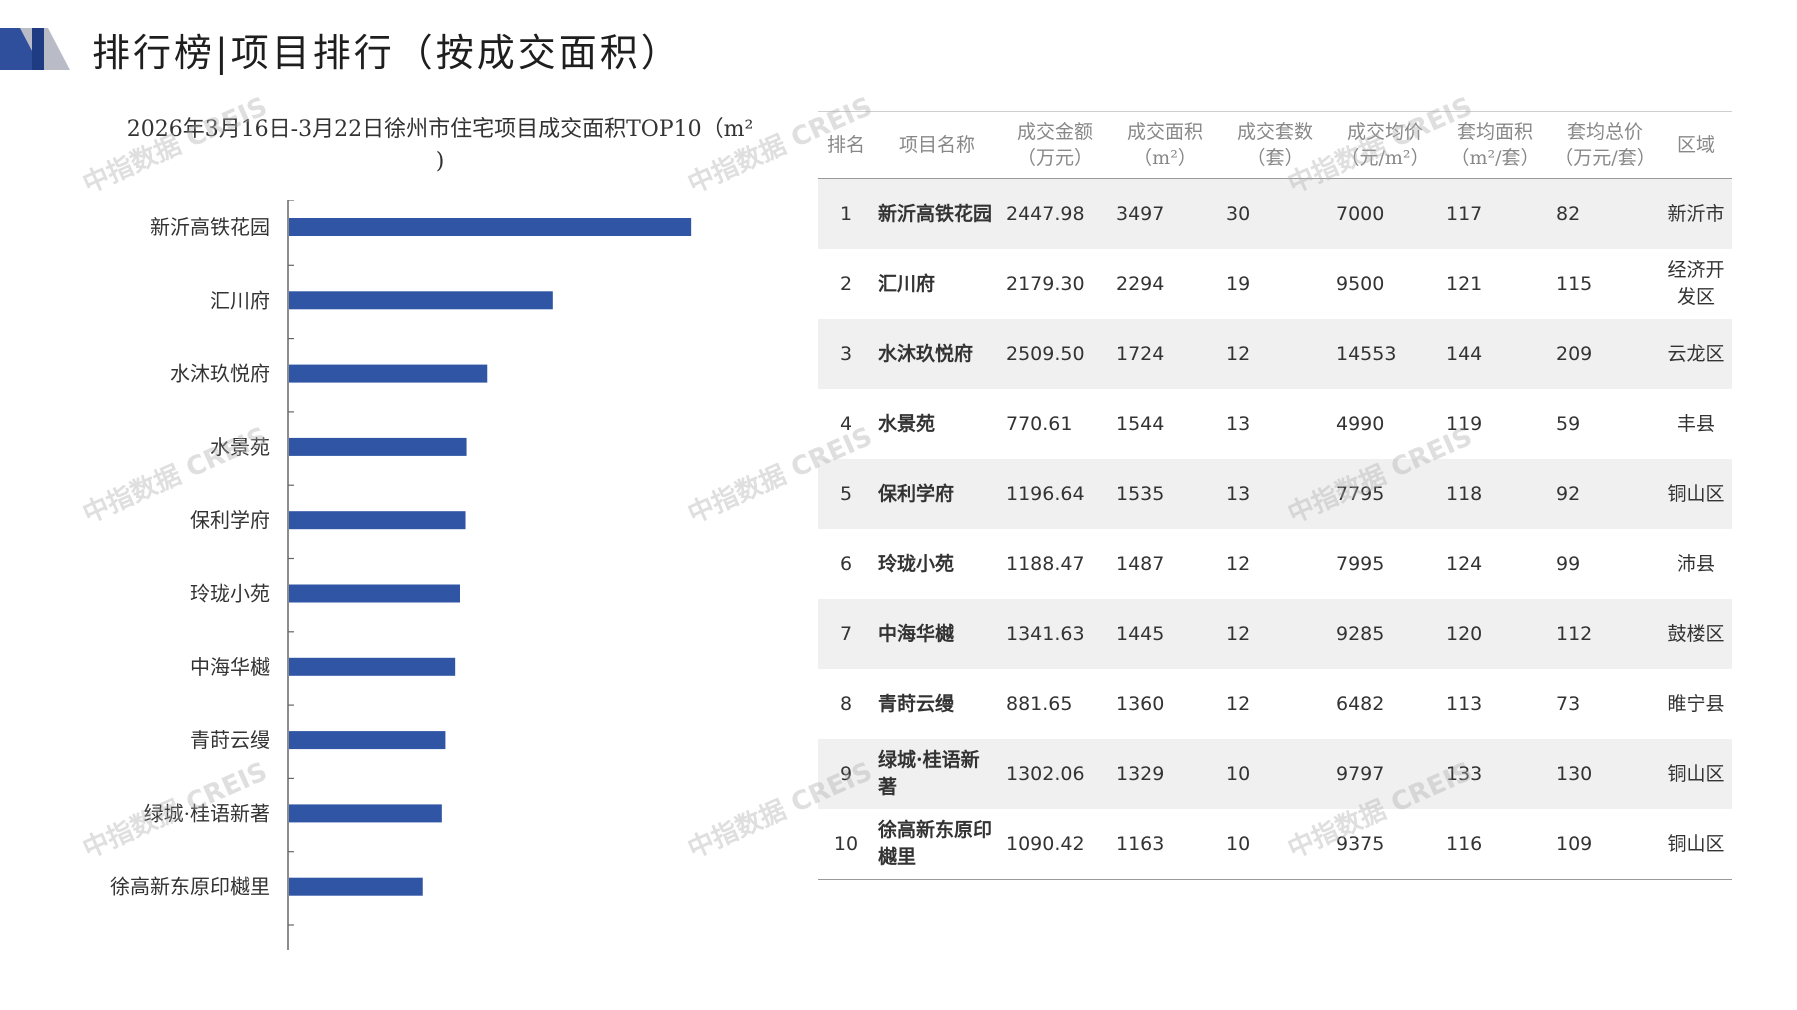  I want to click on cell-avg-area: 124, so click(1464, 563).